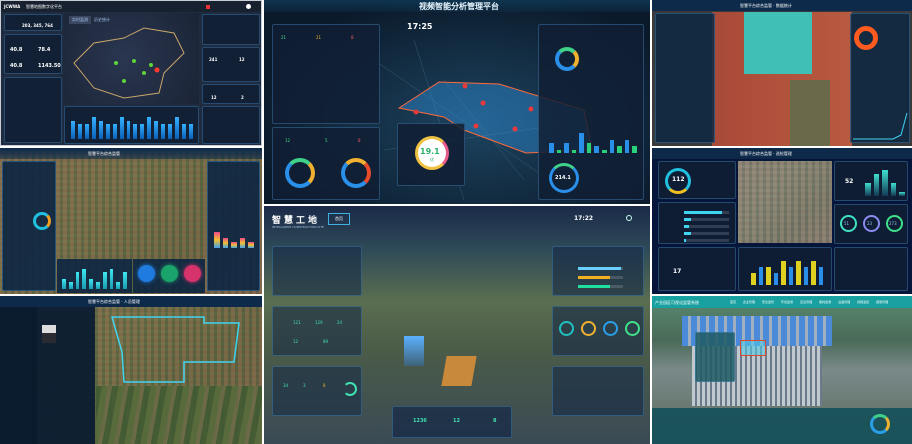 The height and width of the screenshot is (444, 912). Describe the element at coordinates (317, 331) in the screenshot. I see `personnel-card: 121 129 24 12 89` at that location.